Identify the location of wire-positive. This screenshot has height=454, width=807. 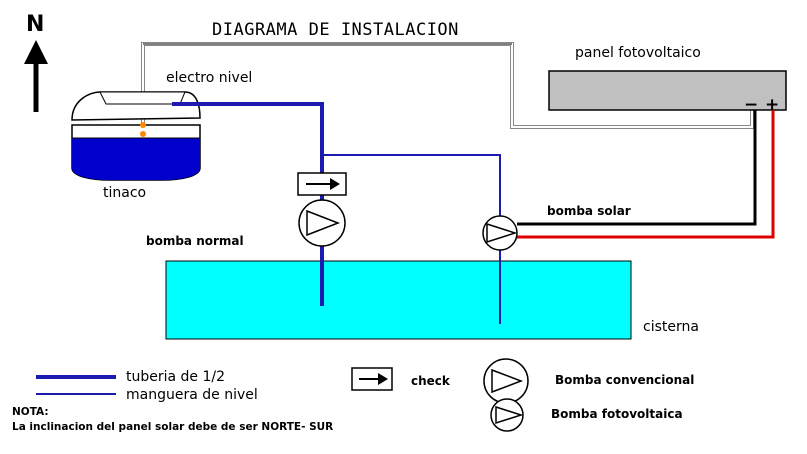
(646, 174).